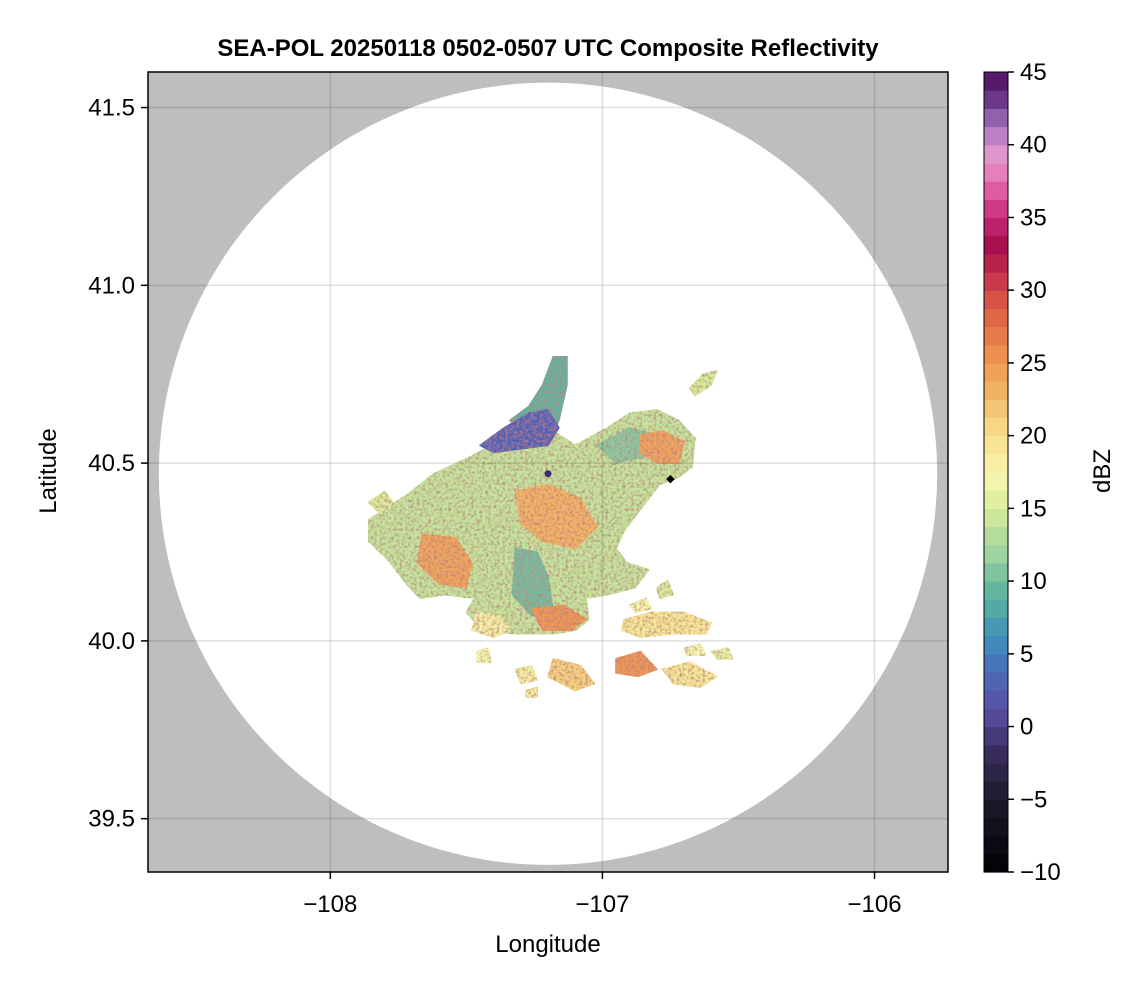  Describe the element at coordinates (602, 904) in the screenshot. I see `x-tick-label: −107` at that location.